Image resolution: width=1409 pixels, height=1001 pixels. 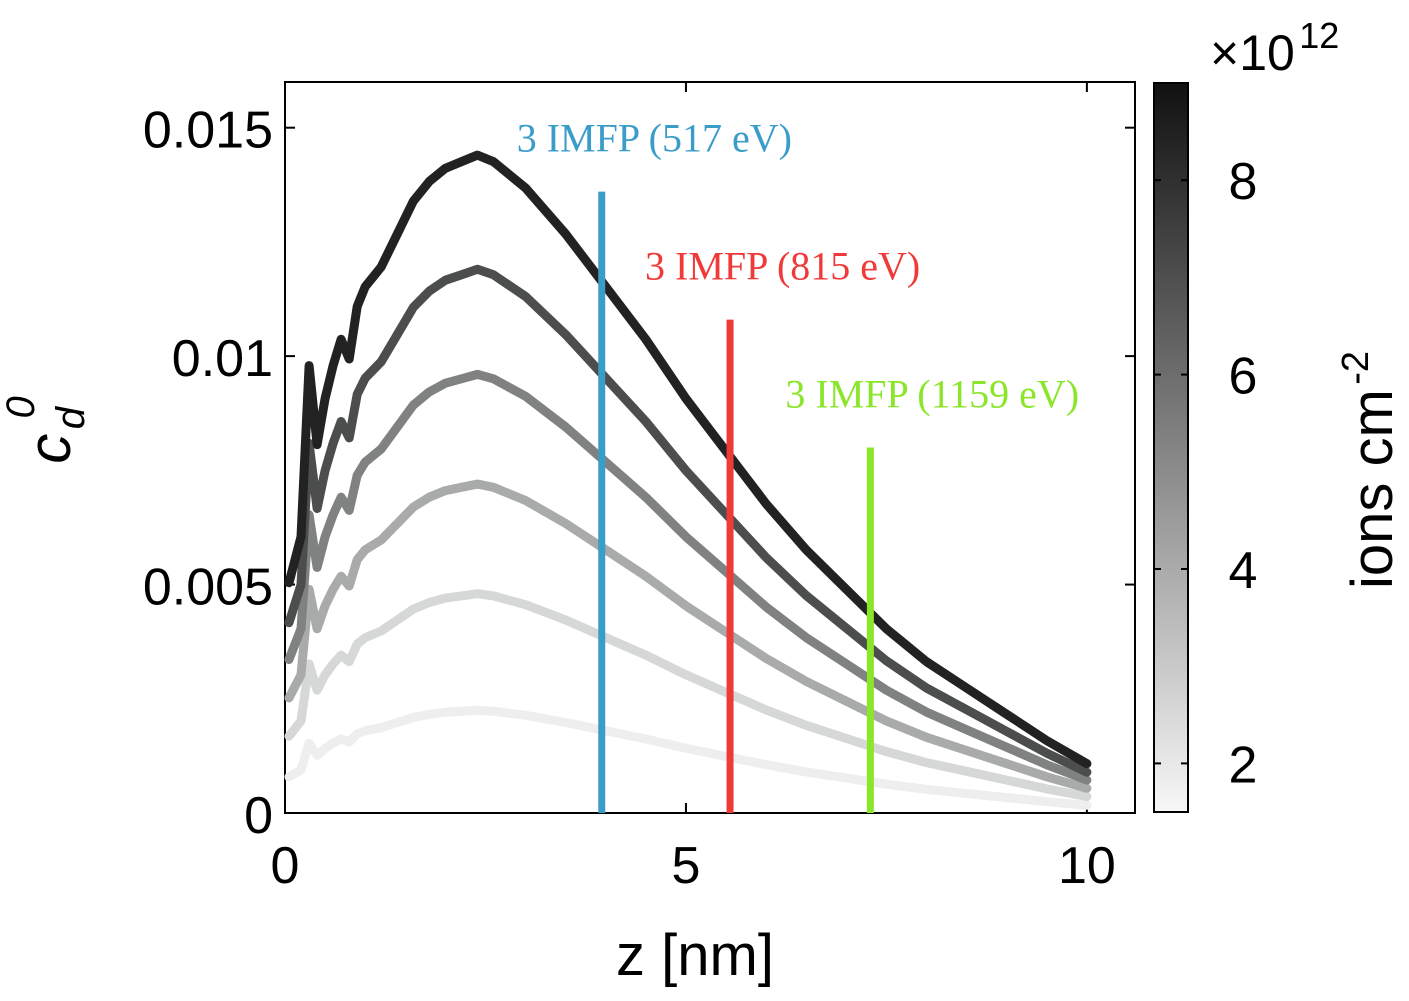 I want to click on colorbar-multiplier-prefix: ×10, so click(x=1252, y=53).